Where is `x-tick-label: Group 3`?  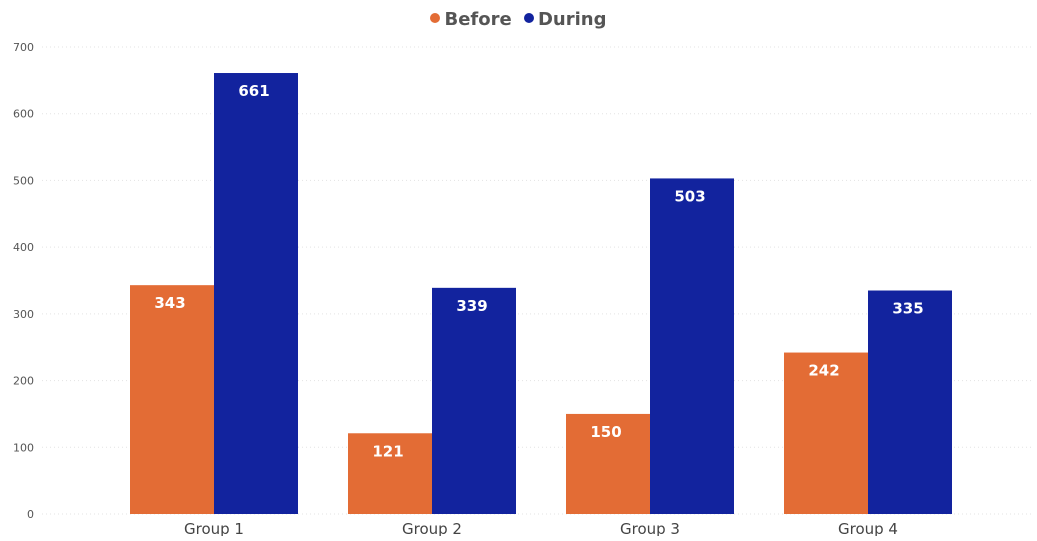
x-tick-label: Group 3 is located at coordinates (650, 528).